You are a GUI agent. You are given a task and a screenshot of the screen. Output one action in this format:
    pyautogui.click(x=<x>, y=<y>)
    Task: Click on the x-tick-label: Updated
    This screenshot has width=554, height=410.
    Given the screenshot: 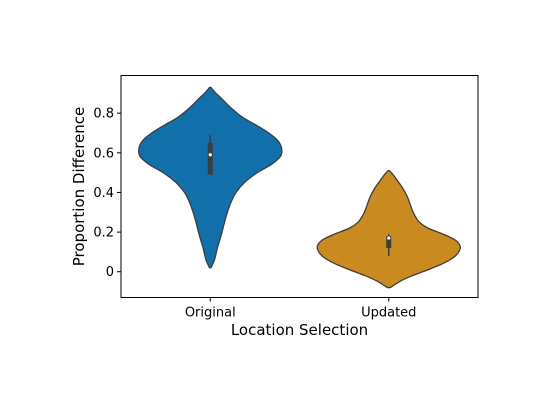 What is the action you would take?
    pyautogui.click(x=388, y=313)
    